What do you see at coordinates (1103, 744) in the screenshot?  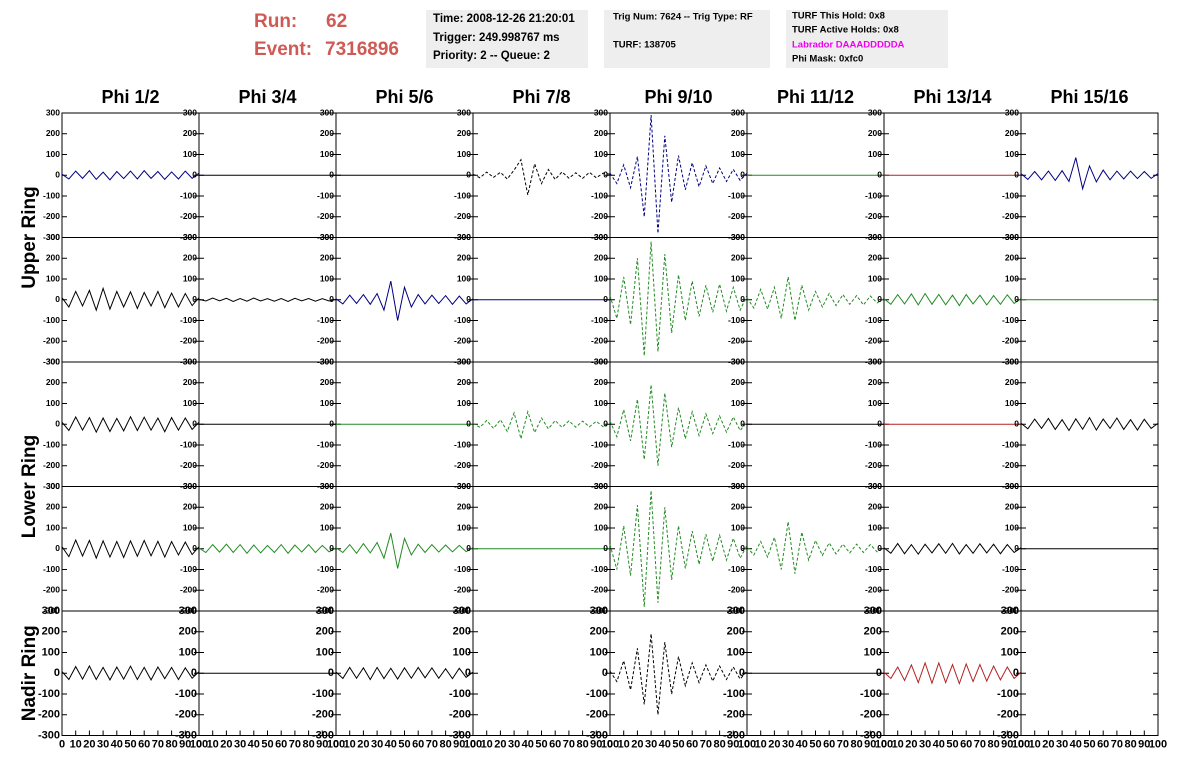 I see `x-tick-label: 60` at bounding box center [1103, 744].